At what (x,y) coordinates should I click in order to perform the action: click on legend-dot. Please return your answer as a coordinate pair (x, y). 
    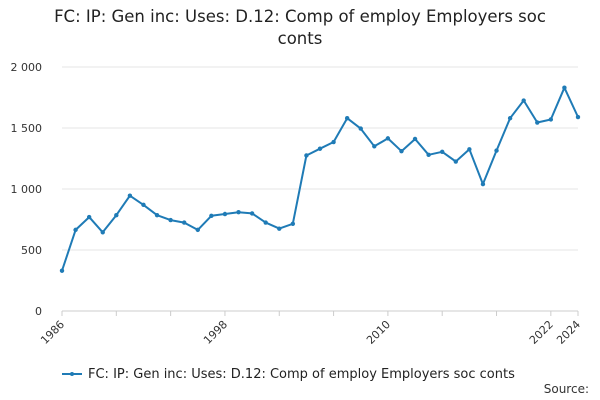
    Looking at the image, I should click on (72, 374).